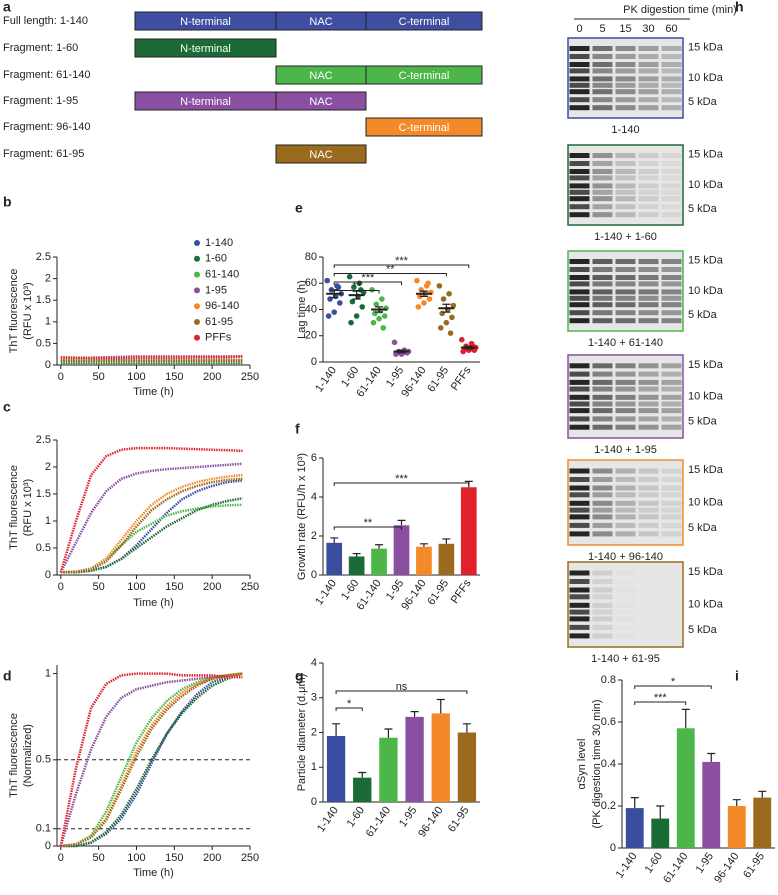 The image size is (778, 895). I want to click on significance-label: *, so click(673, 682).